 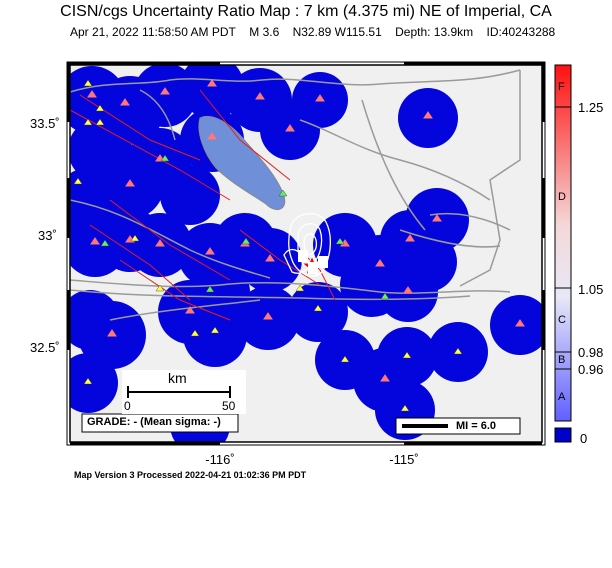 I want to click on colorbar-value-0-98: 0.98, so click(x=591, y=352).